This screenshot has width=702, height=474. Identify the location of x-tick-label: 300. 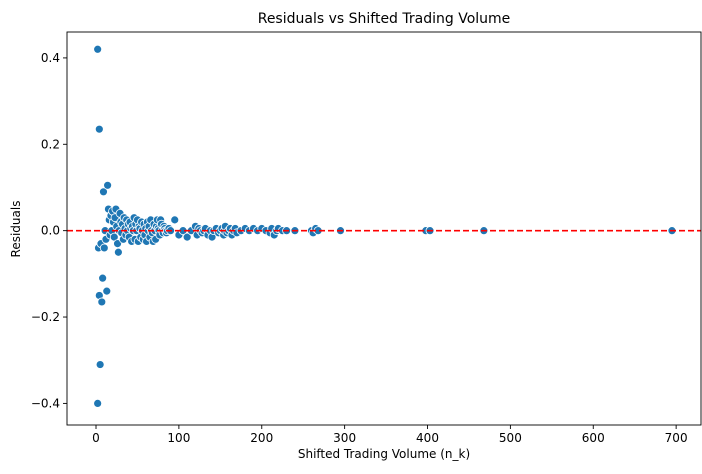
(344, 438).